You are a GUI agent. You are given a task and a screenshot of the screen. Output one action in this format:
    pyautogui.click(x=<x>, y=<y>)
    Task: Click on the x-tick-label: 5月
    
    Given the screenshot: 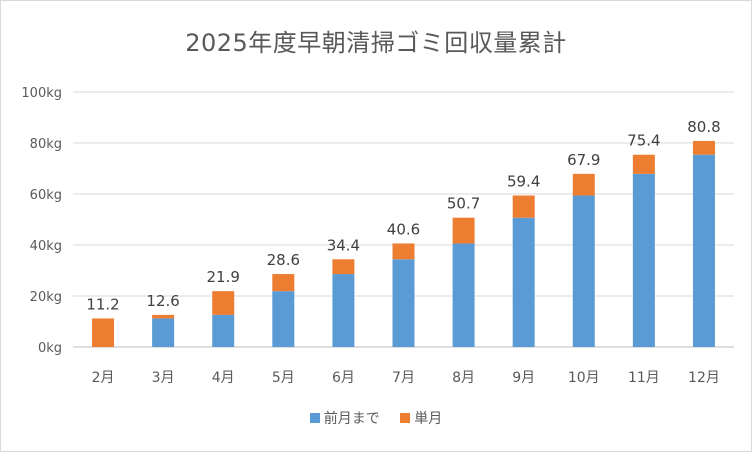 What is the action you would take?
    pyautogui.click(x=283, y=378)
    